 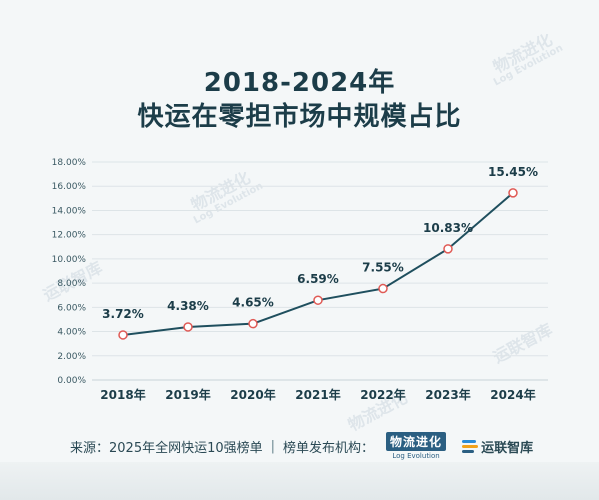 I want to click on y-tick-label: 18.00%, so click(x=69, y=163).